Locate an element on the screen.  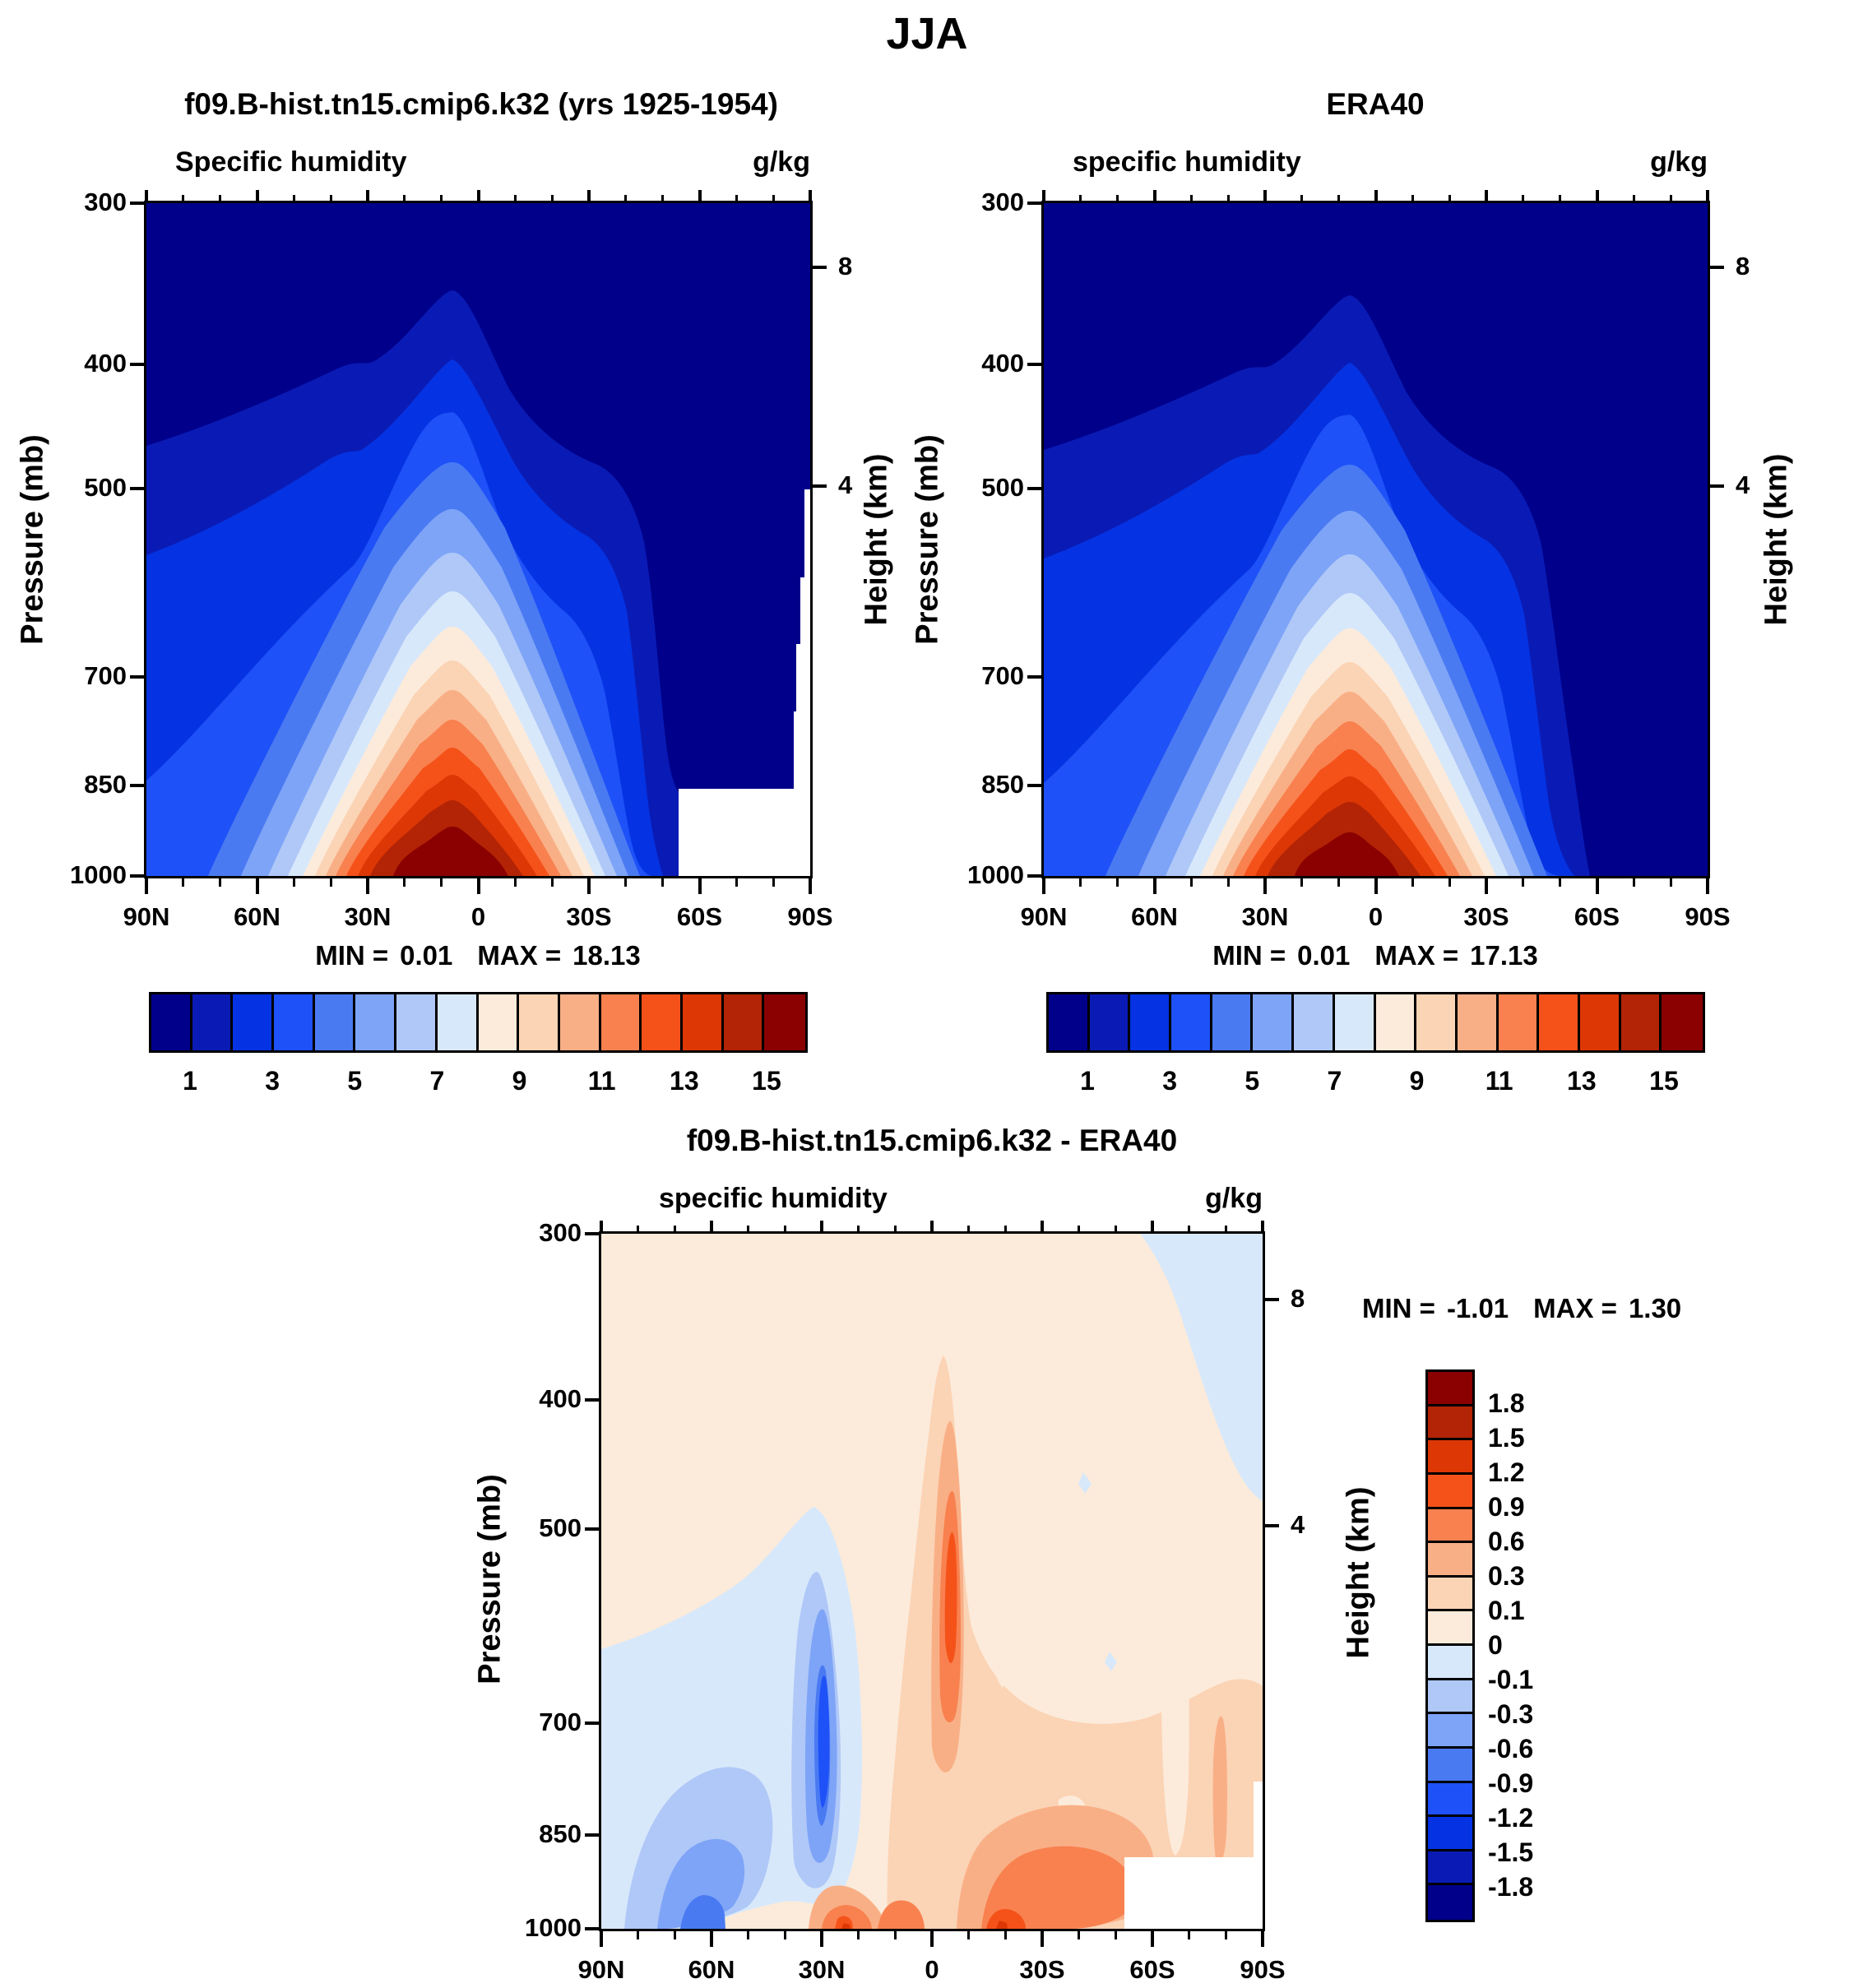
colorbar-tick-label: 1.8 is located at coordinates (1506, 1403).